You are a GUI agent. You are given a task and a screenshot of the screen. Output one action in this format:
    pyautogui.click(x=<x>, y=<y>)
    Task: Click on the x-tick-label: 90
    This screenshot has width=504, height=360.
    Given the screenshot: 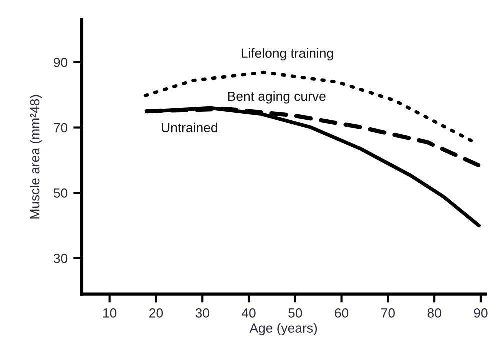 What is the action you would take?
    pyautogui.click(x=481, y=313)
    